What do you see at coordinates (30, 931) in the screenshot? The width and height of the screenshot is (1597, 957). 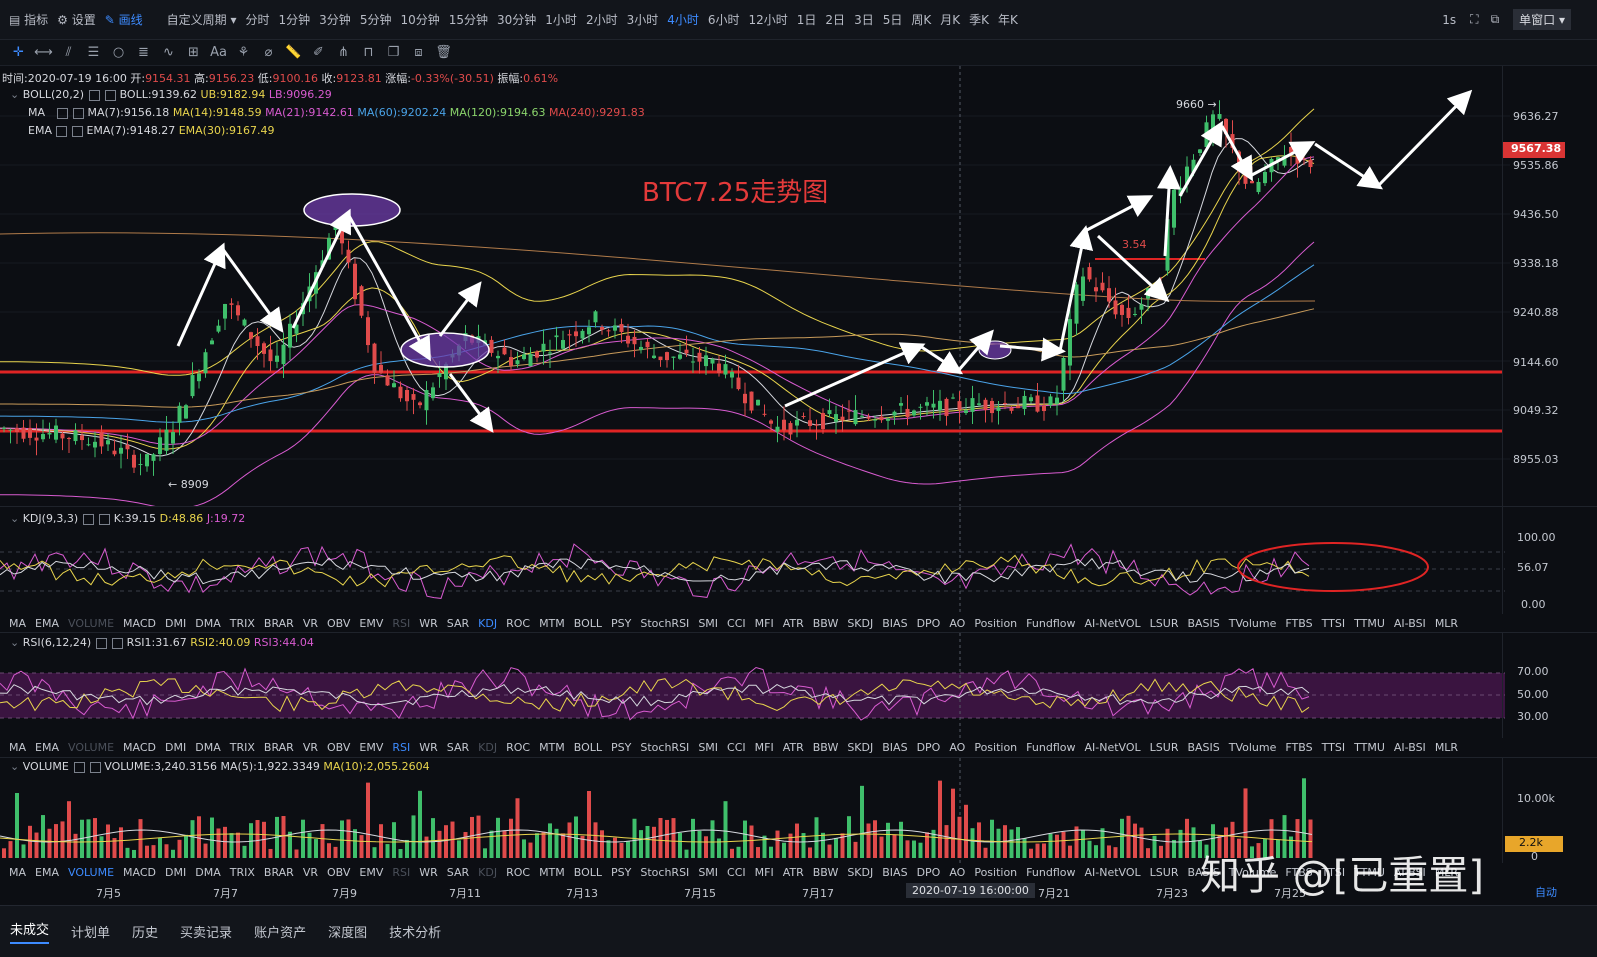 I see `tab-open-orders: 未成交` at bounding box center [30, 931].